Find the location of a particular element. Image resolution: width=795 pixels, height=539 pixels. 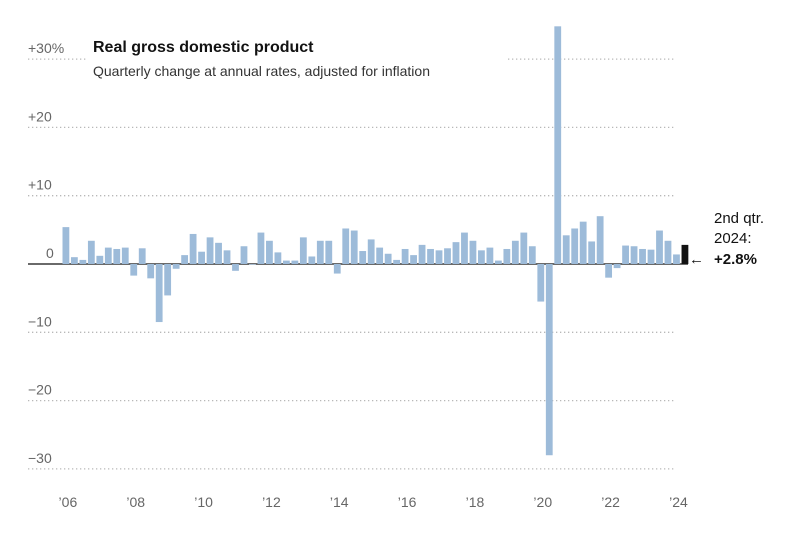

title-backdrop is located at coordinates (298, 58).